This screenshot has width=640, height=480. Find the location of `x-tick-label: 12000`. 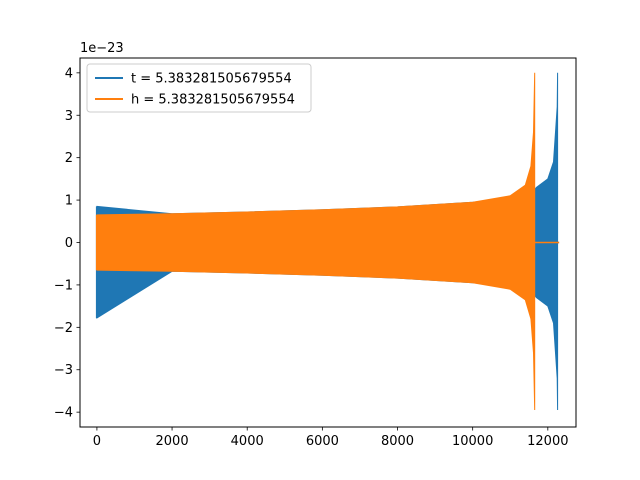

x-tick-label: 12000 is located at coordinates (547, 441).